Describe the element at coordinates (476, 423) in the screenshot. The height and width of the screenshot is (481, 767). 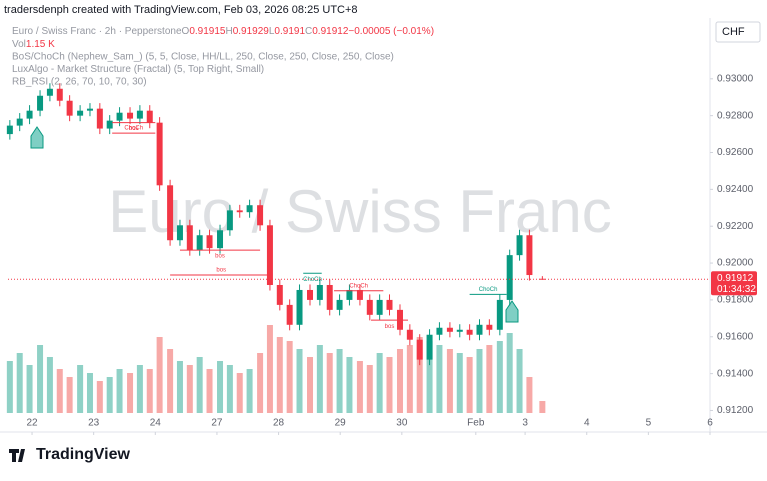
I see `x-tick-label: Feb` at that location.